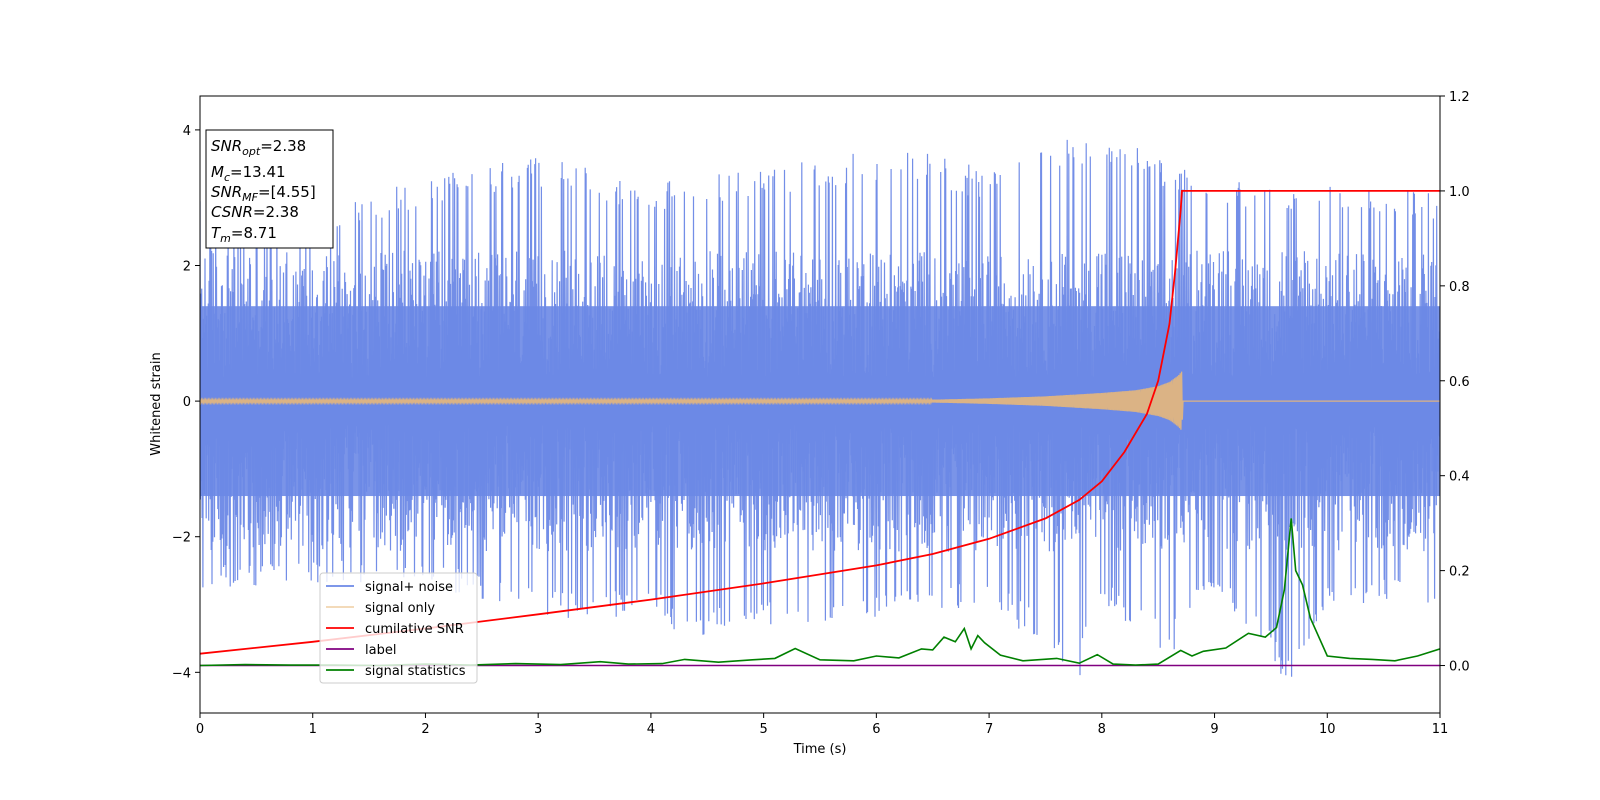  What do you see at coordinates (1214, 729) in the screenshot?
I see `x-tick-label: 9` at bounding box center [1214, 729].